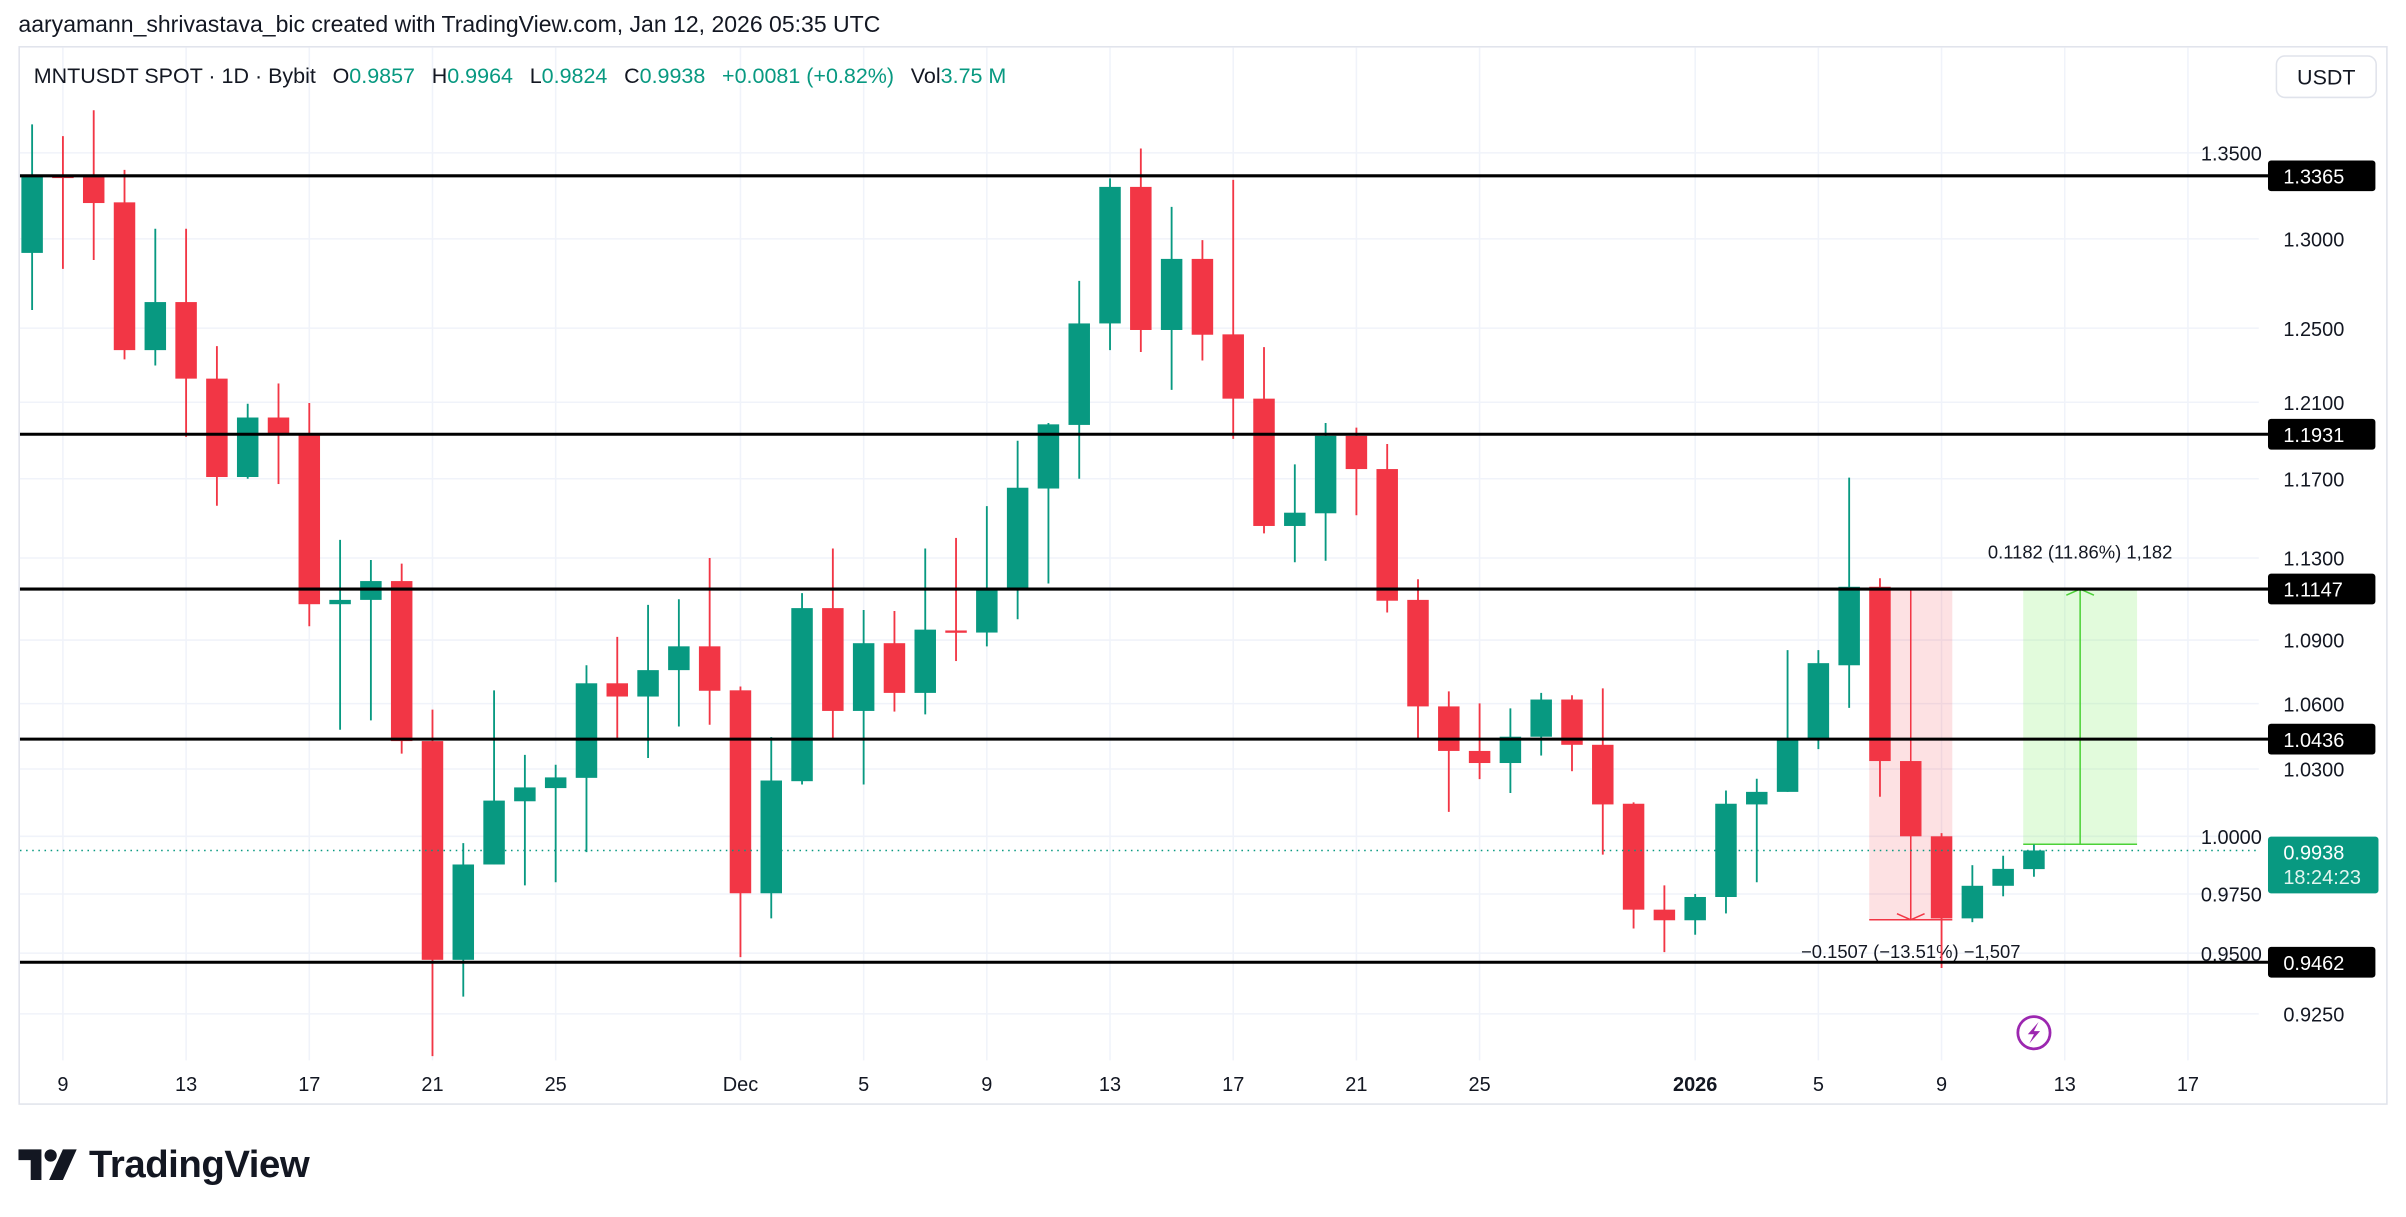  Describe the element at coordinates (2034, 1033) in the screenshot. I see `lightning-alert-icon` at that location.